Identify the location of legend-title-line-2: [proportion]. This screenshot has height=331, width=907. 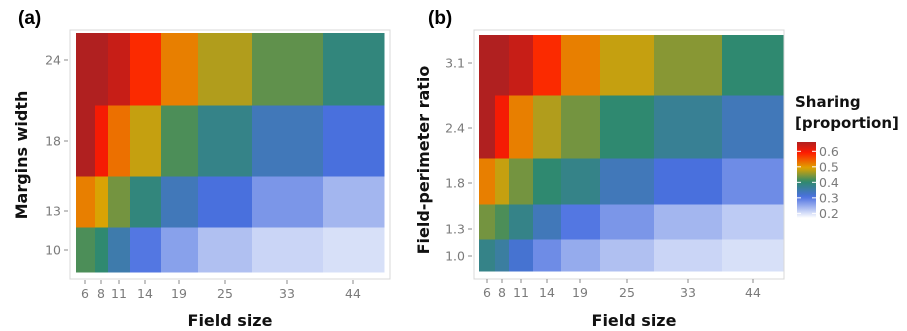
(847, 123).